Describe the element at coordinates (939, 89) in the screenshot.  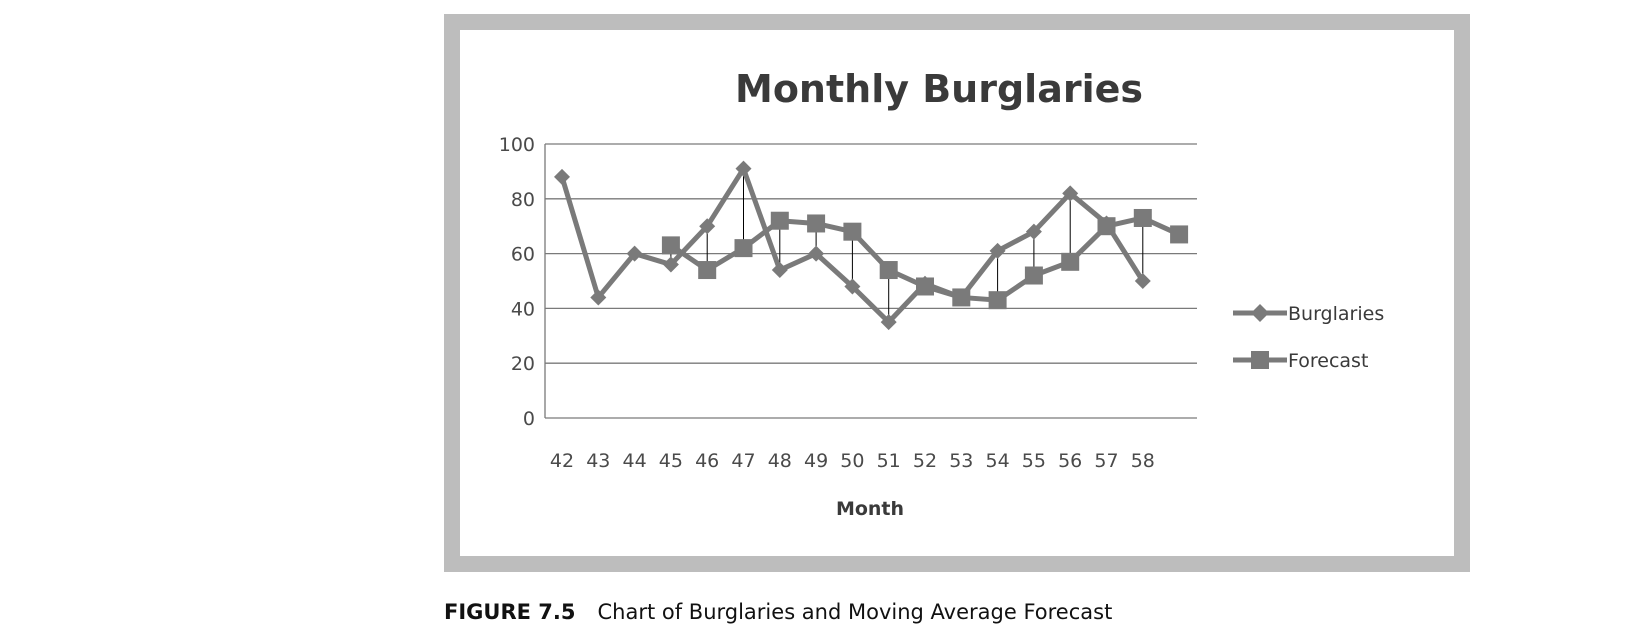
I see `chart-title: Monthly Burglaries` at that location.